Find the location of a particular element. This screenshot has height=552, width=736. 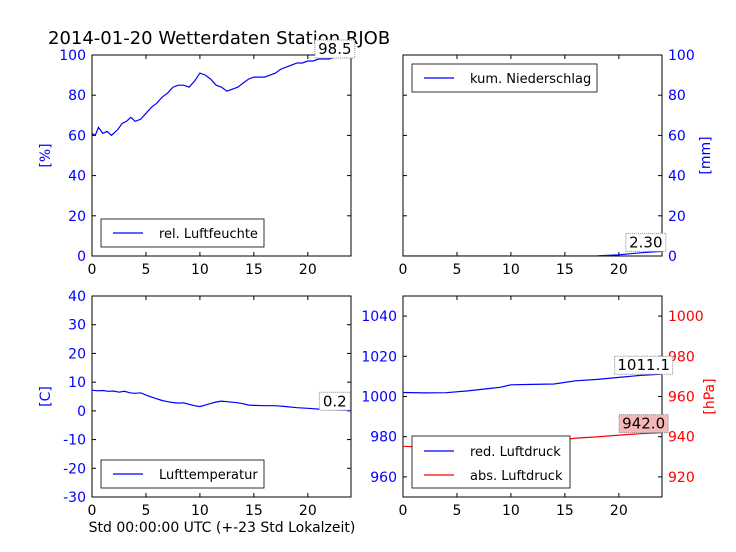

y-right-tick-label: 1000 is located at coordinates (686, 317).